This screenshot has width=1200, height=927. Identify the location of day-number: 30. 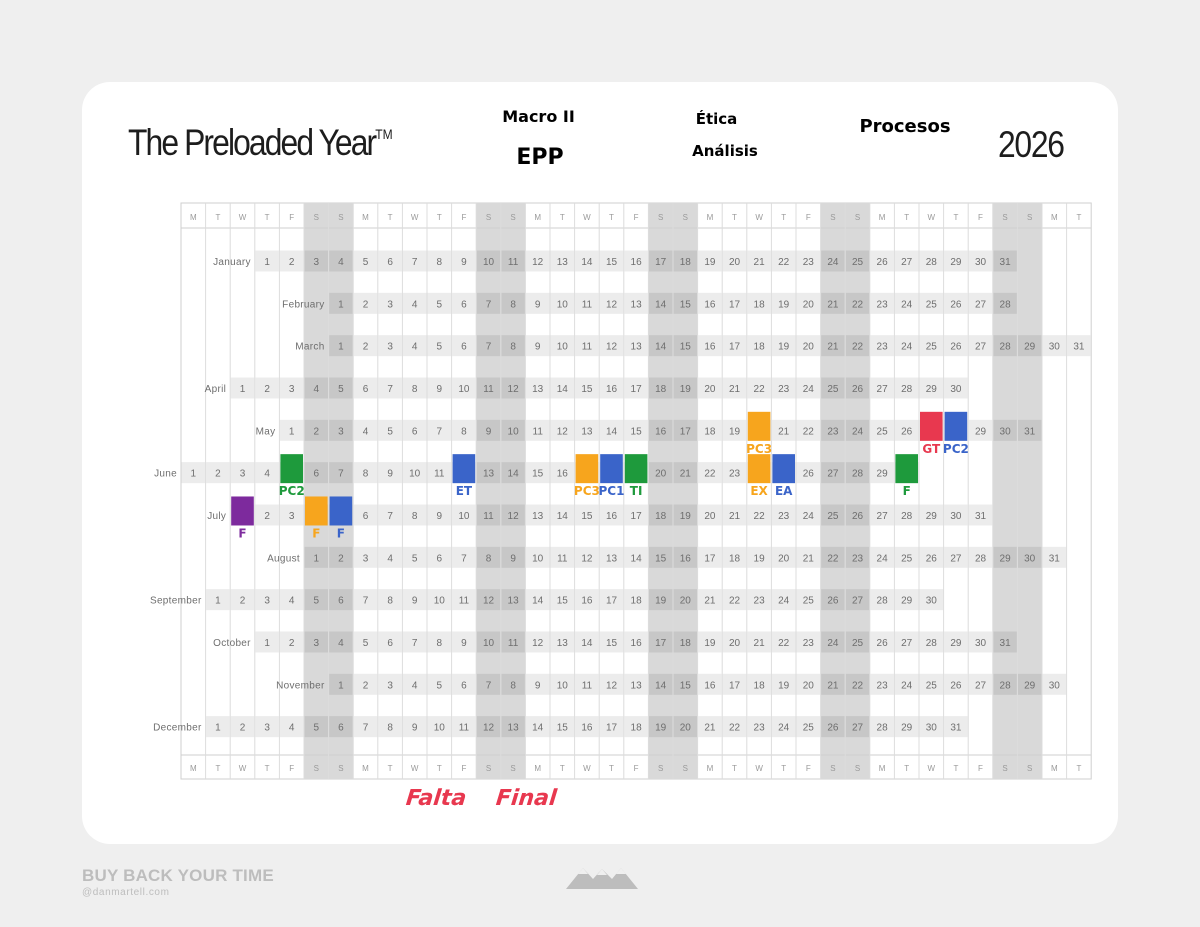
(1055, 685).